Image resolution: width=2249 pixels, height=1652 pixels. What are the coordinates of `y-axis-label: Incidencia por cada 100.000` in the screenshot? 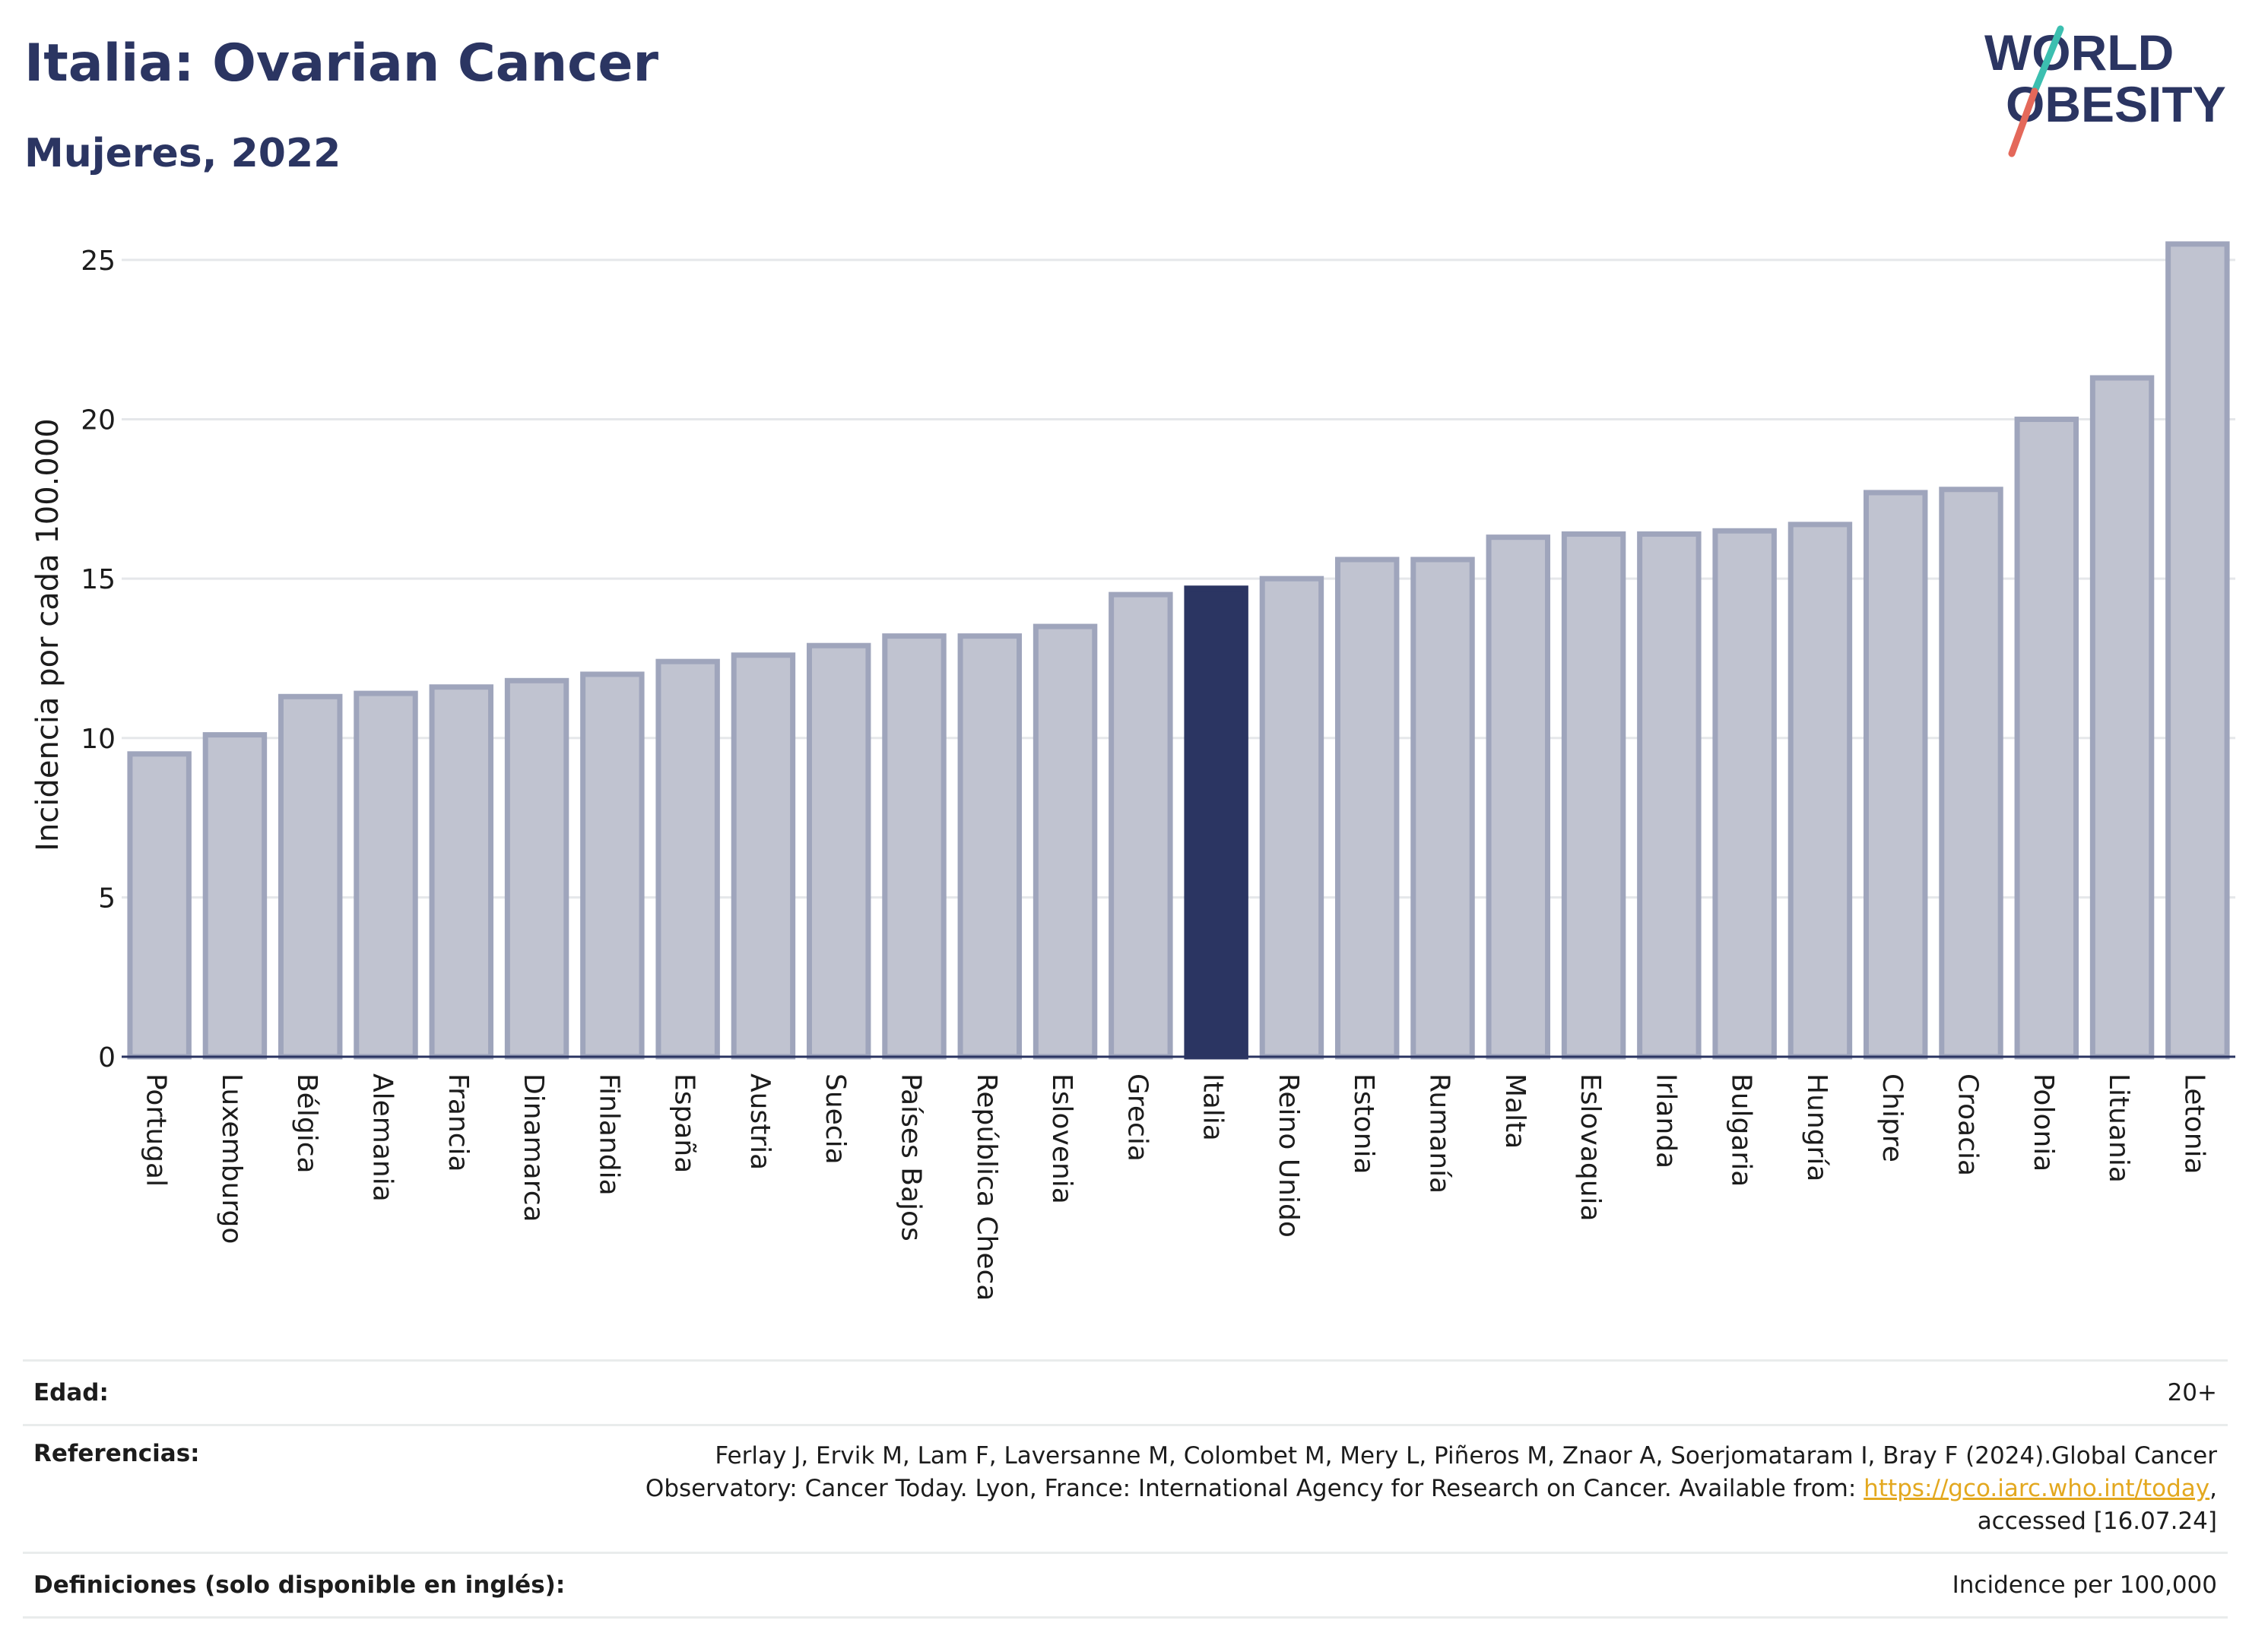 It's located at (47, 634).